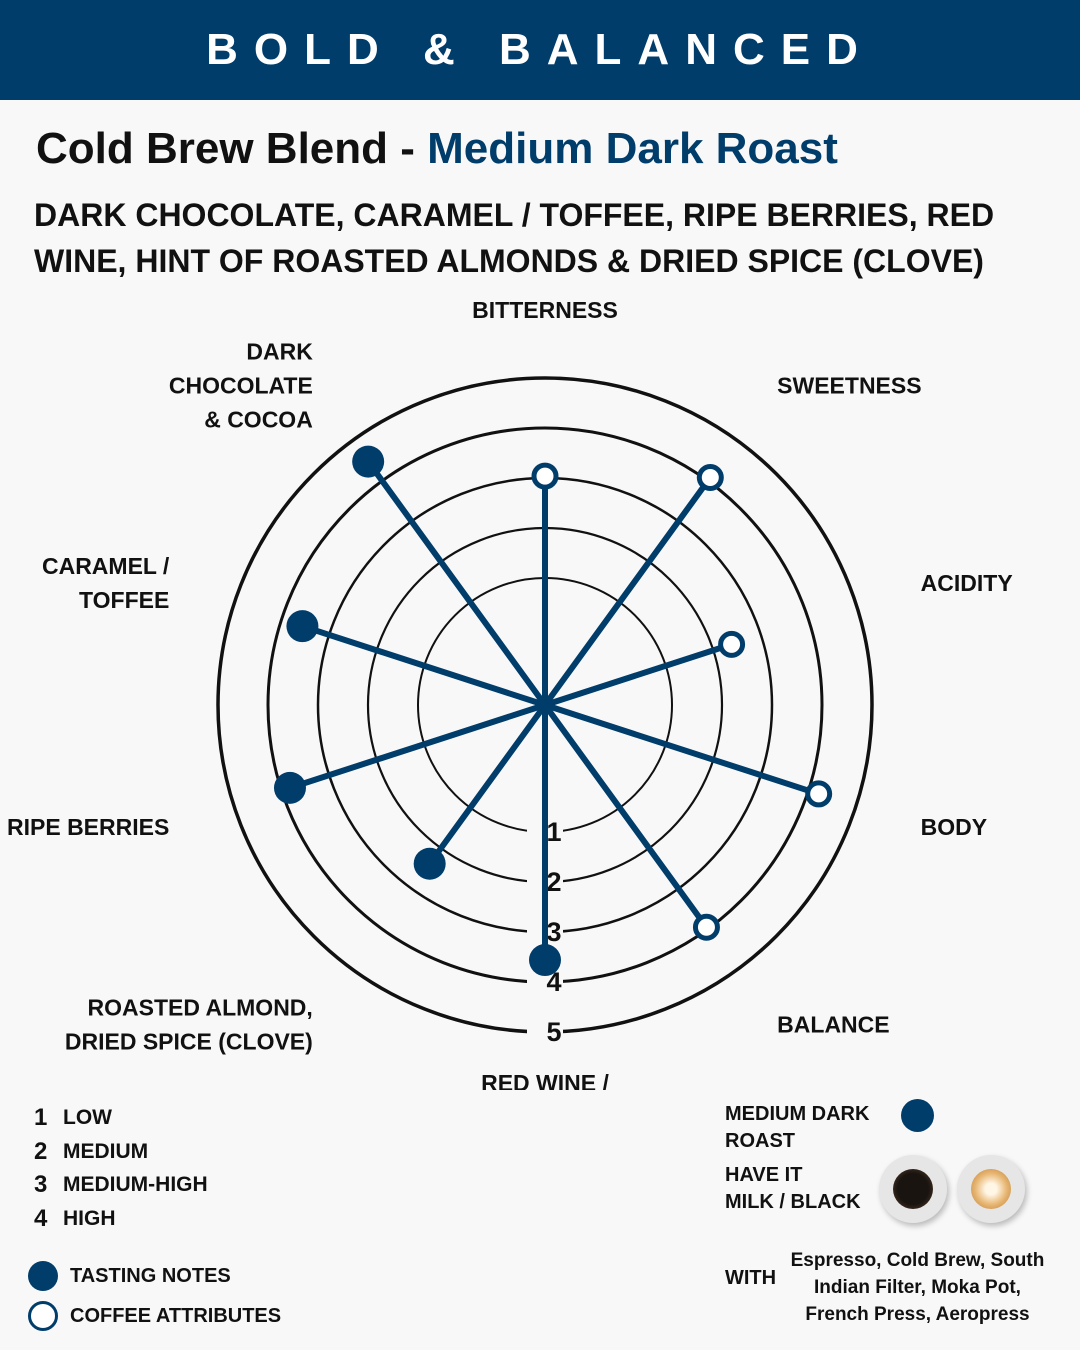 This screenshot has width=1080, height=1350. What do you see at coordinates (991, 1189) in the screenshot?
I see `milk-coffee-icon` at bounding box center [991, 1189].